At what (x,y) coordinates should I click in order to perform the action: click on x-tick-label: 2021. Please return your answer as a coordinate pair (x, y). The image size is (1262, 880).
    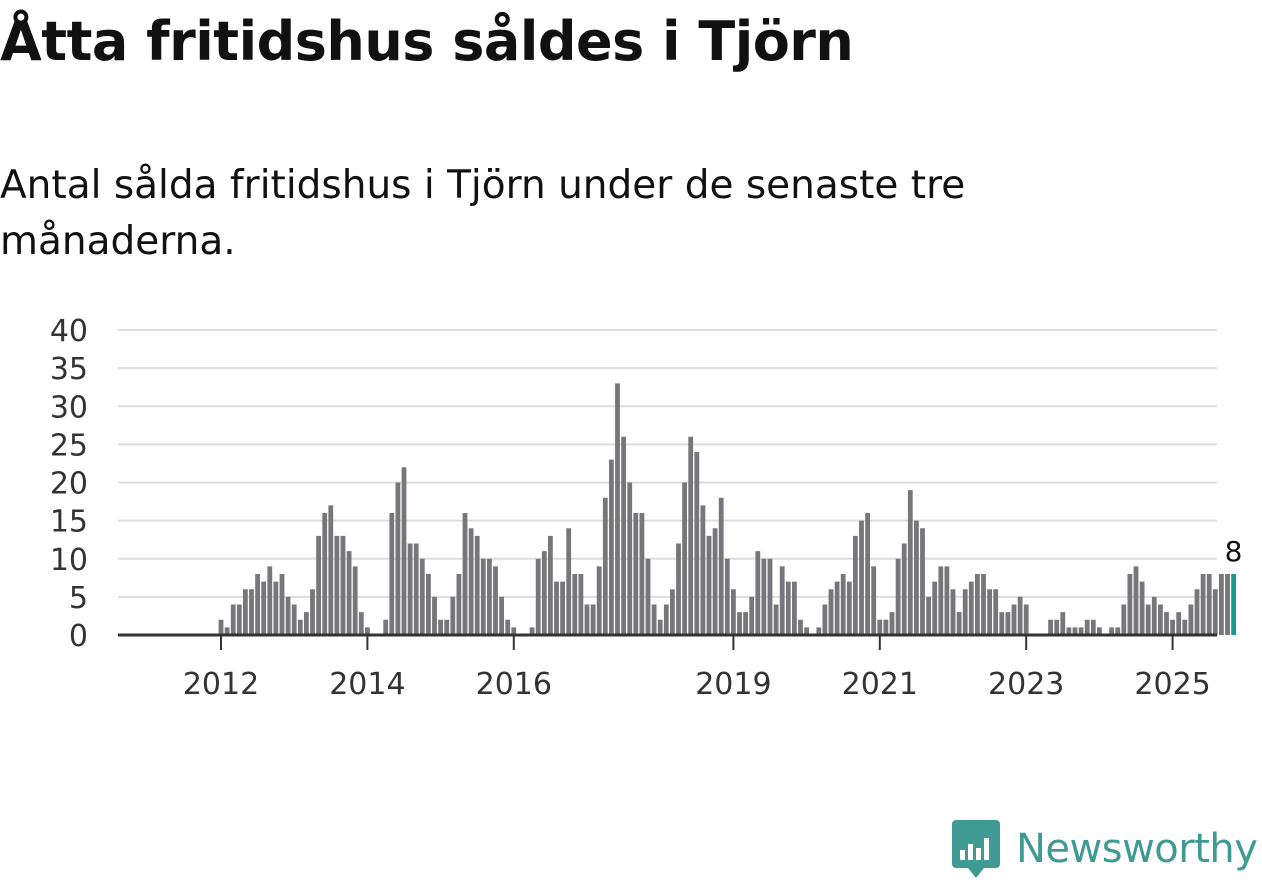
    Looking at the image, I should click on (880, 684).